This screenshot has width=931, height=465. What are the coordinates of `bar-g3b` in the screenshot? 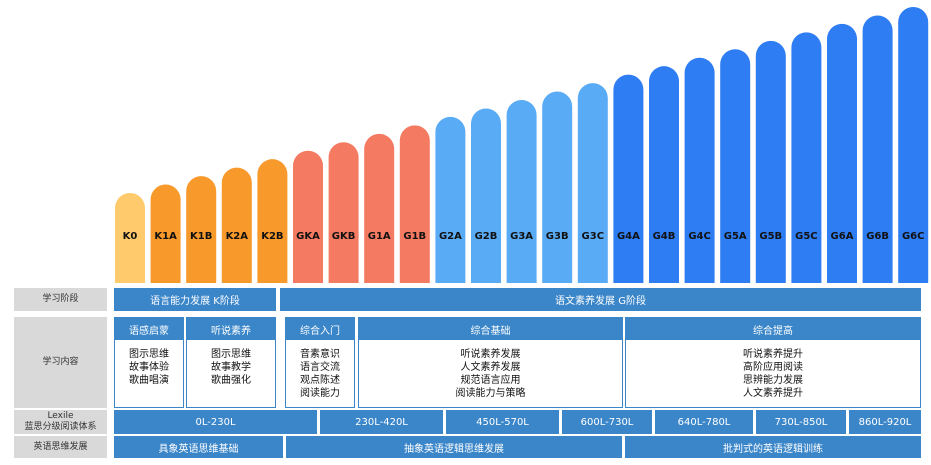 It's located at (557, 187).